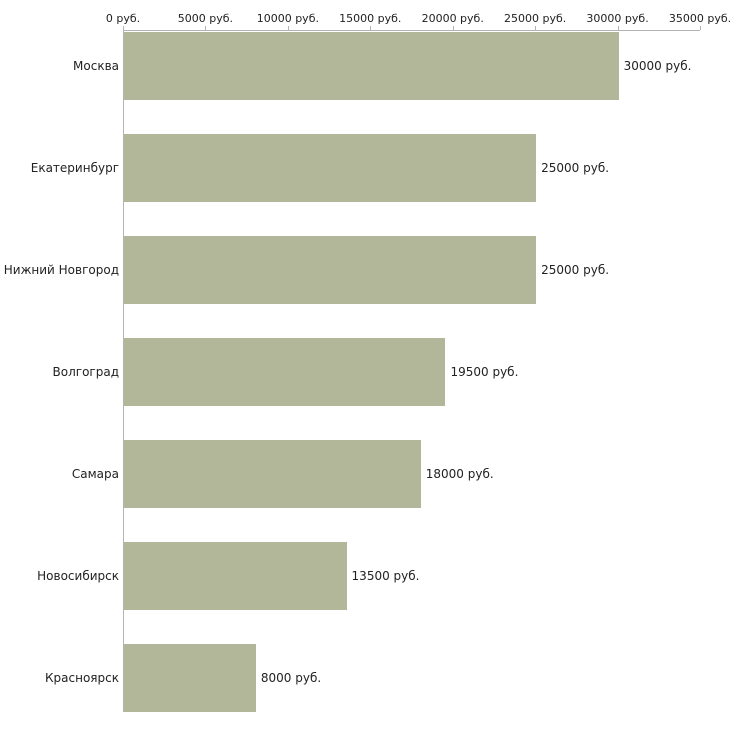 This screenshot has width=730, height=730. I want to click on value-label: 13500 руб., so click(385, 576).